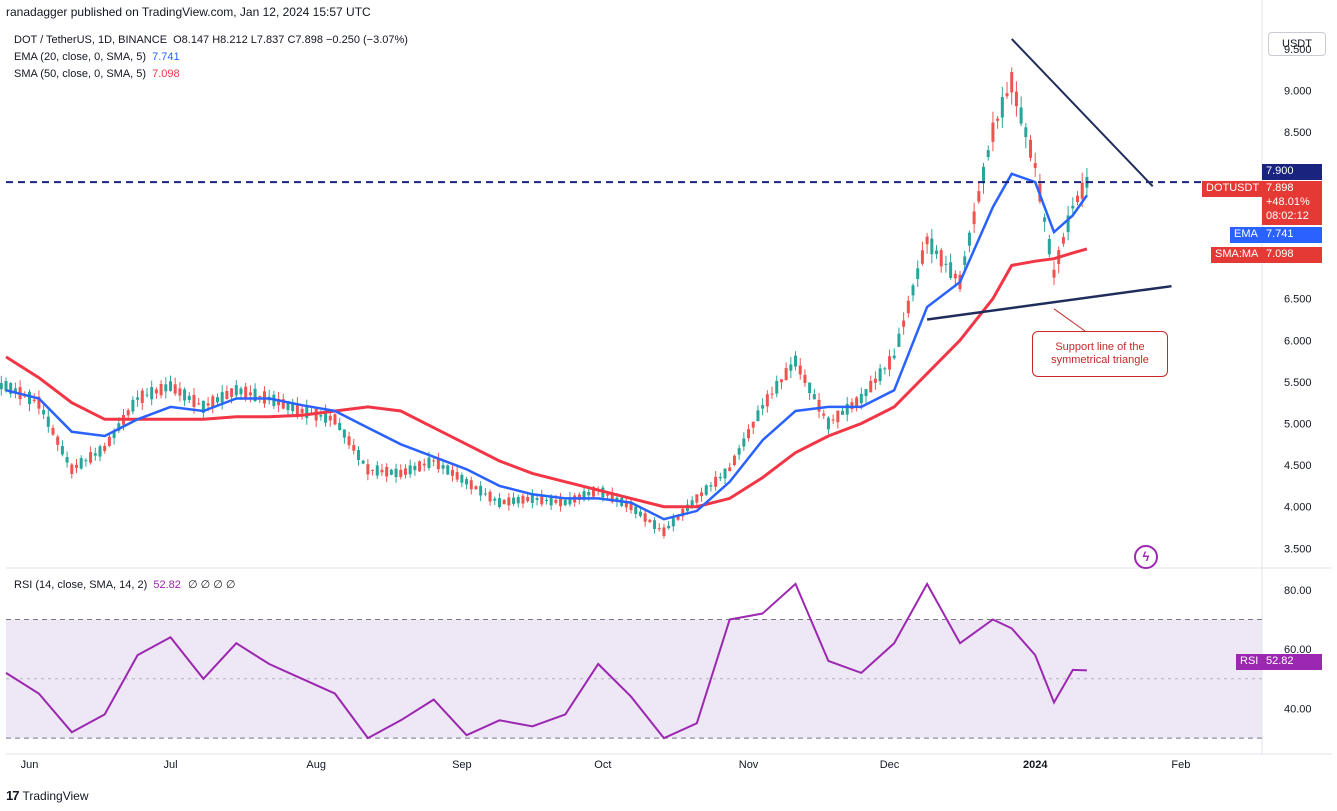 The height and width of the screenshot is (811, 1337). I want to click on y-tick-label: 6.000, so click(1298, 341).